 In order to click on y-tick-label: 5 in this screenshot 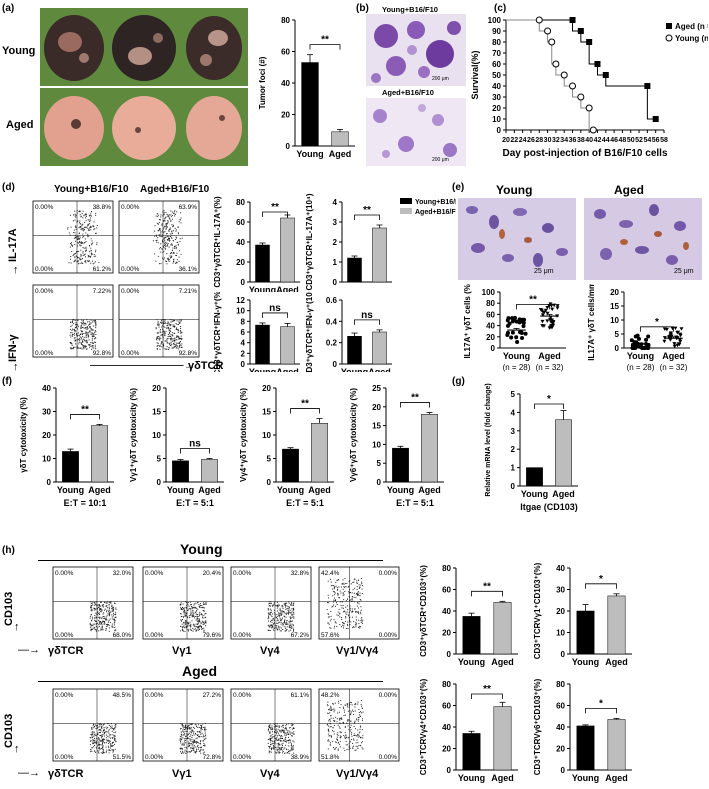, I will do `click(159, 459)`.